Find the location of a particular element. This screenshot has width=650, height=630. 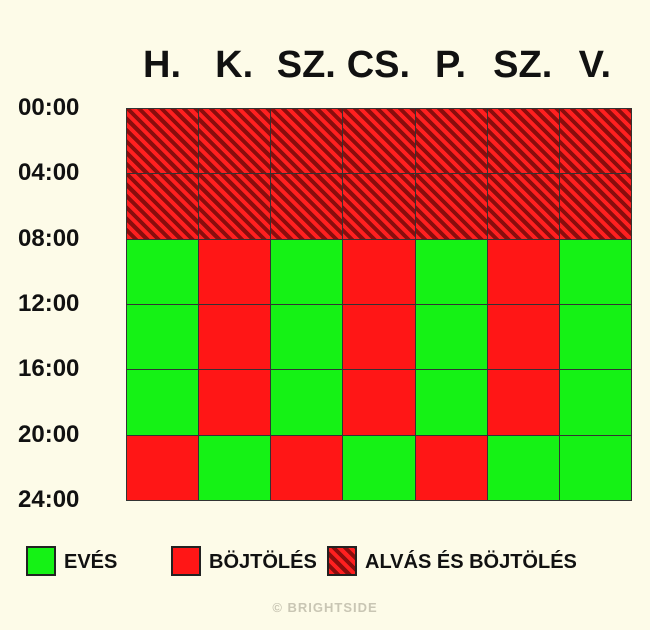

day-header-2: SZ. is located at coordinates (306, 65).